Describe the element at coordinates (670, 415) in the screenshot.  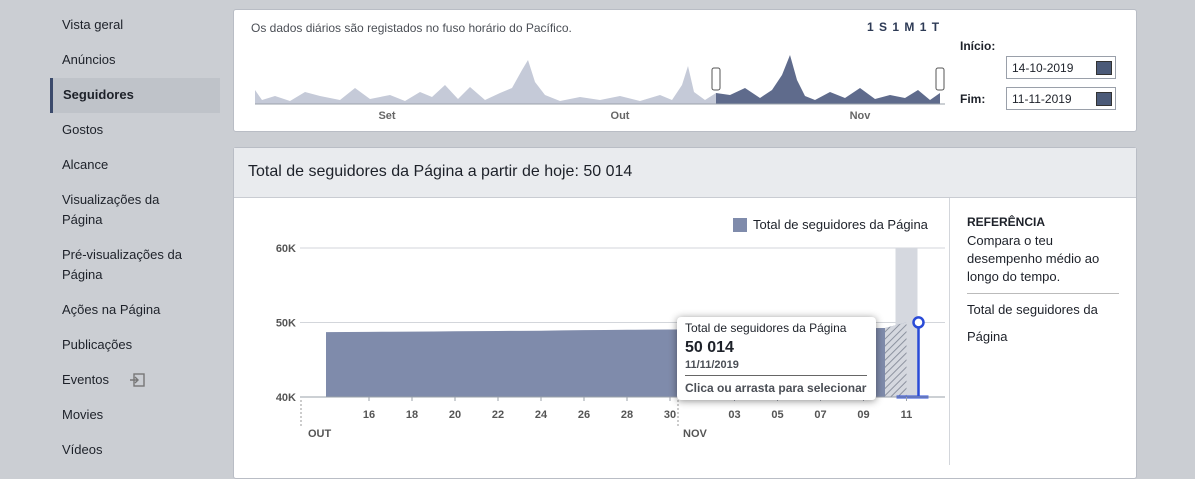
I see `x-tick-label: 30` at that location.